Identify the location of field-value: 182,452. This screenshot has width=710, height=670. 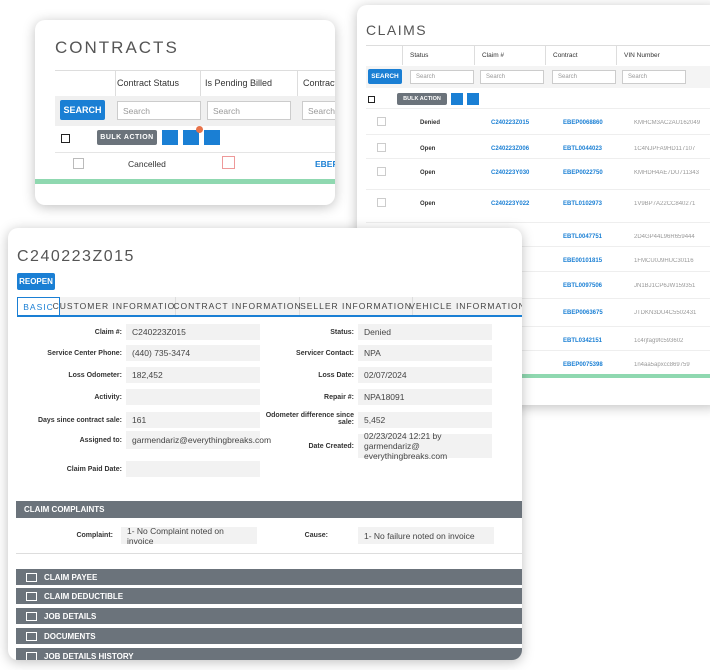
(193, 375).